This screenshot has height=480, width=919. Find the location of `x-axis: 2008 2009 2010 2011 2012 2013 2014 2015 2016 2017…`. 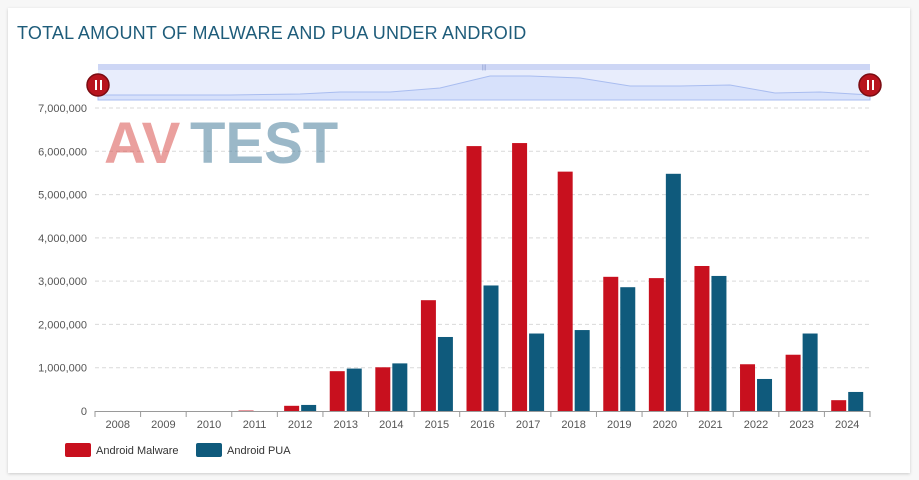

x-axis: 2008 2009 2010 2011 2012 2013 2014 2015 2016 2017… is located at coordinates (482, 421).